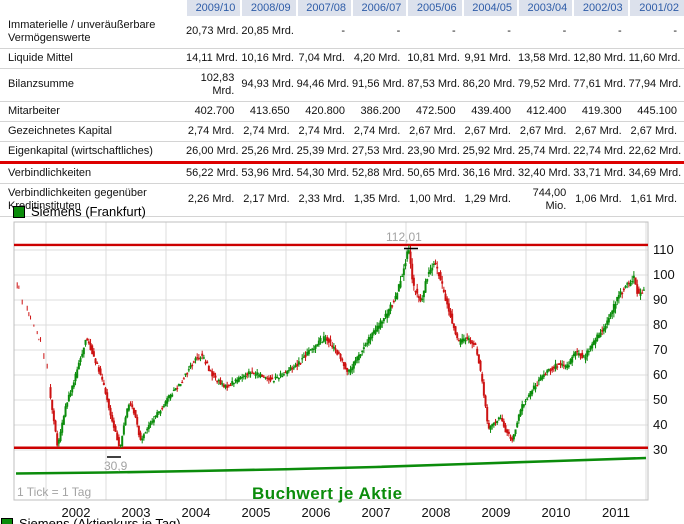 This screenshot has height=524, width=684. I want to click on table-cell: 25,92 Mrd., so click(490, 152).